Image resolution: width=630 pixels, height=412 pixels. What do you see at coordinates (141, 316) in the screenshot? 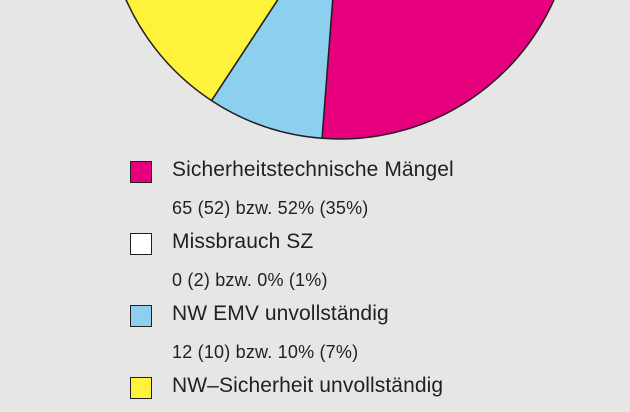
I see `legend-swatch-lightblue` at bounding box center [141, 316].